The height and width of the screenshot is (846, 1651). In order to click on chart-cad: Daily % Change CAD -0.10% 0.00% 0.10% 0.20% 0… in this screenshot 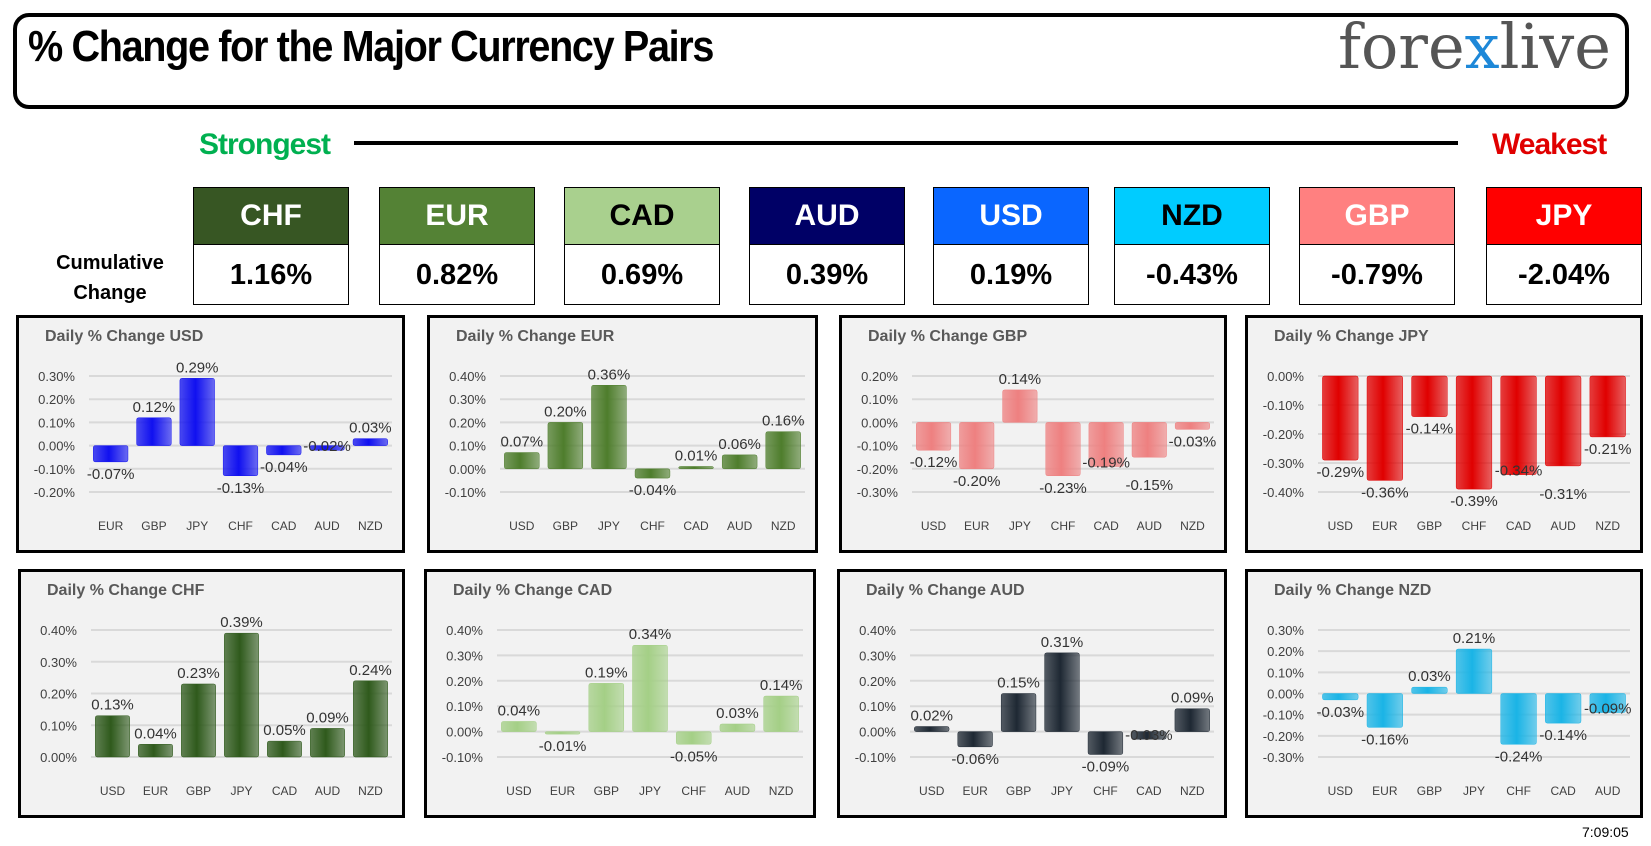, I will do `click(620, 693)`.